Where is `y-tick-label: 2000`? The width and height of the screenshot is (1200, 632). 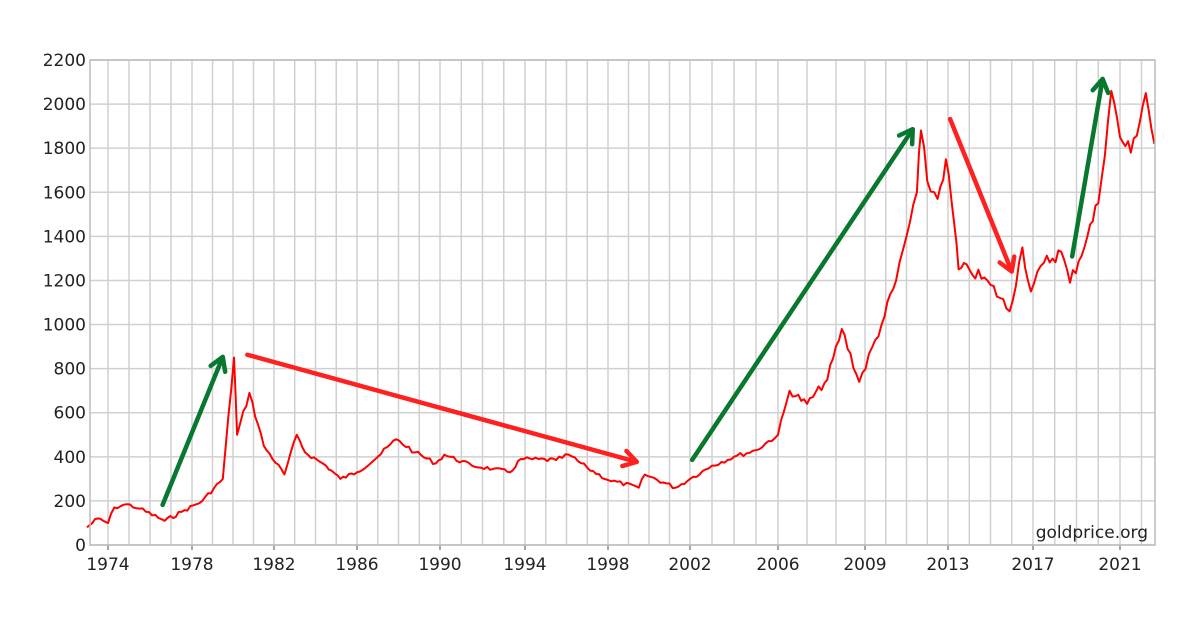 y-tick-label: 2000 is located at coordinates (64, 105).